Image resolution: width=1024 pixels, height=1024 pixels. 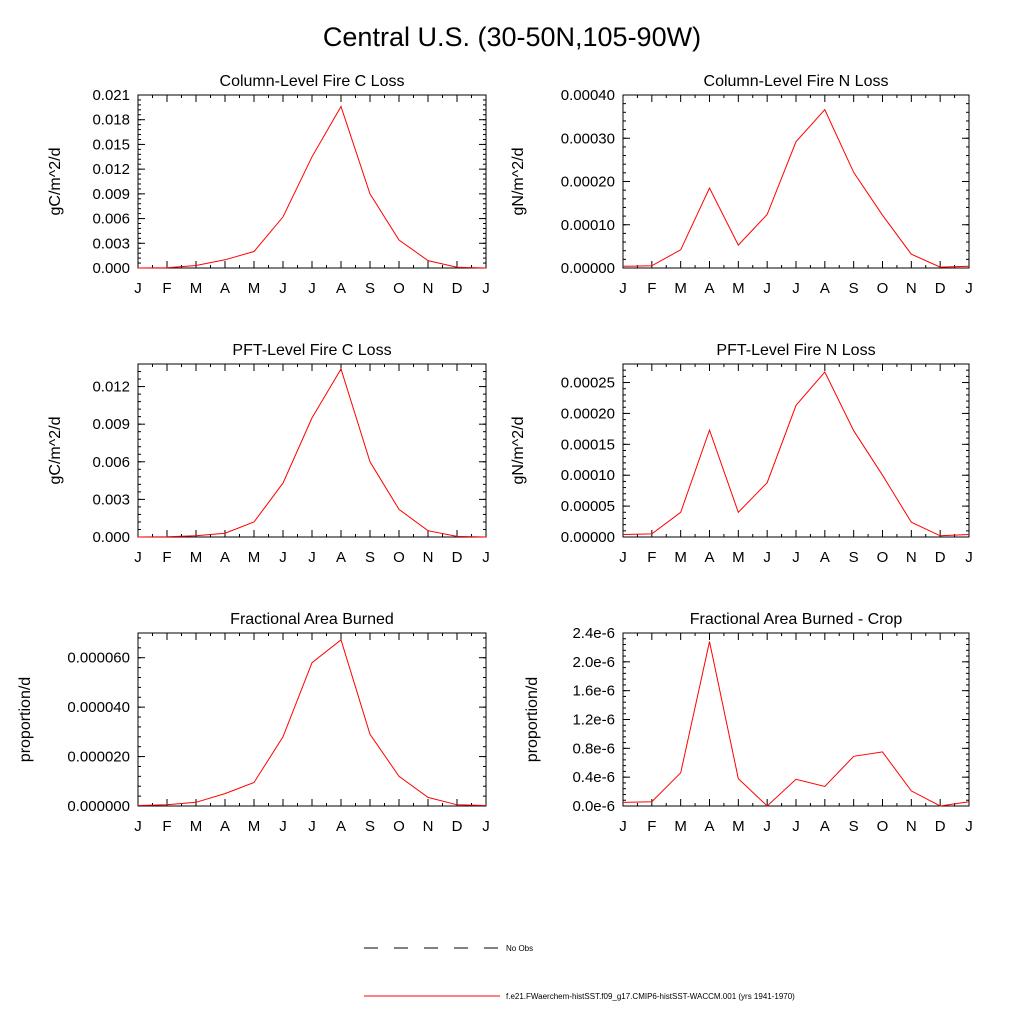 I want to click on y-tick-label: 2.4e-6, so click(x=593, y=633).